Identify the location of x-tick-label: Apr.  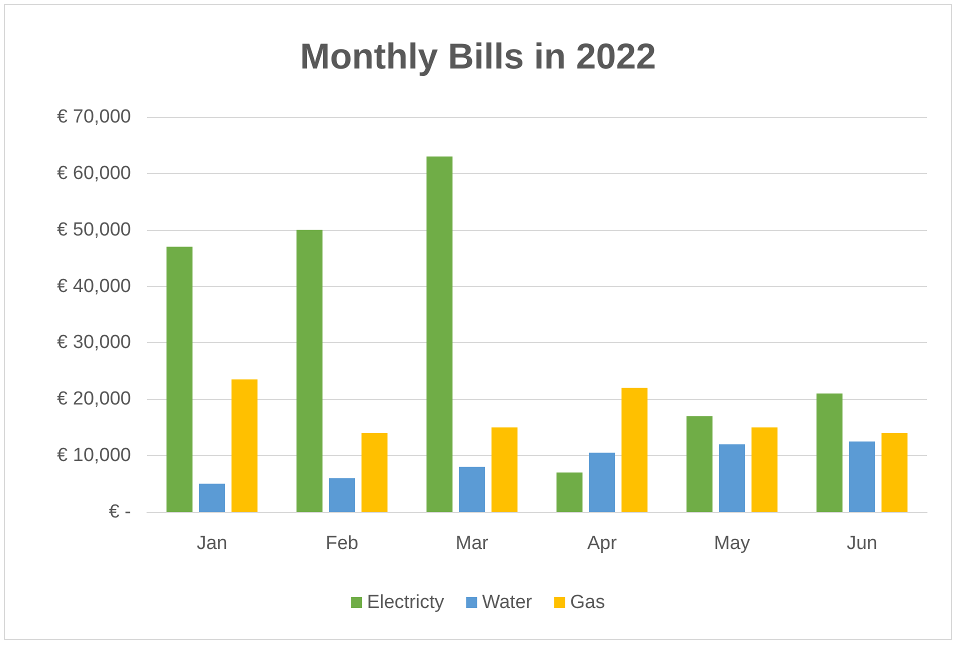
(602, 543).